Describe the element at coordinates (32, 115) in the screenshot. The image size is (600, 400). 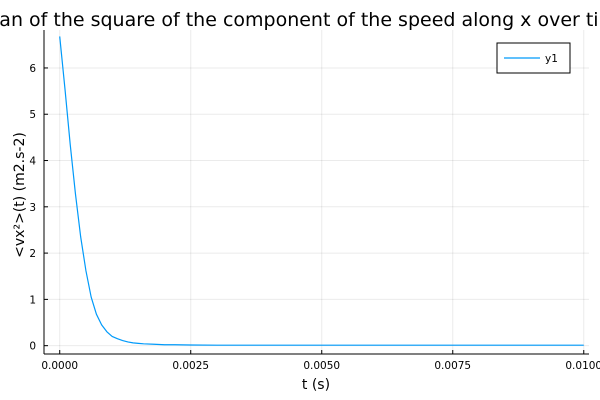
I see `y-tick-label: 5` at that location.